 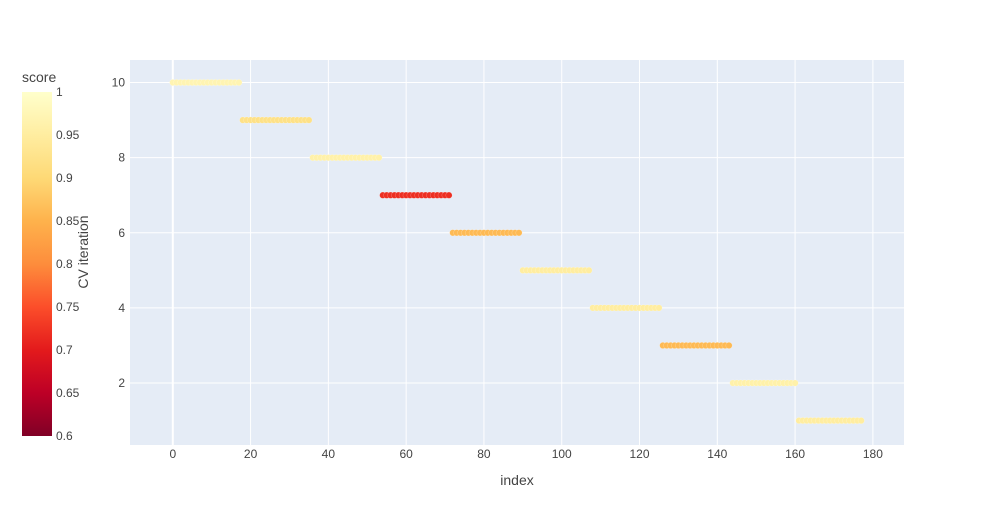 I want to click on x-axis-title: index, so click(x=516, y=480).